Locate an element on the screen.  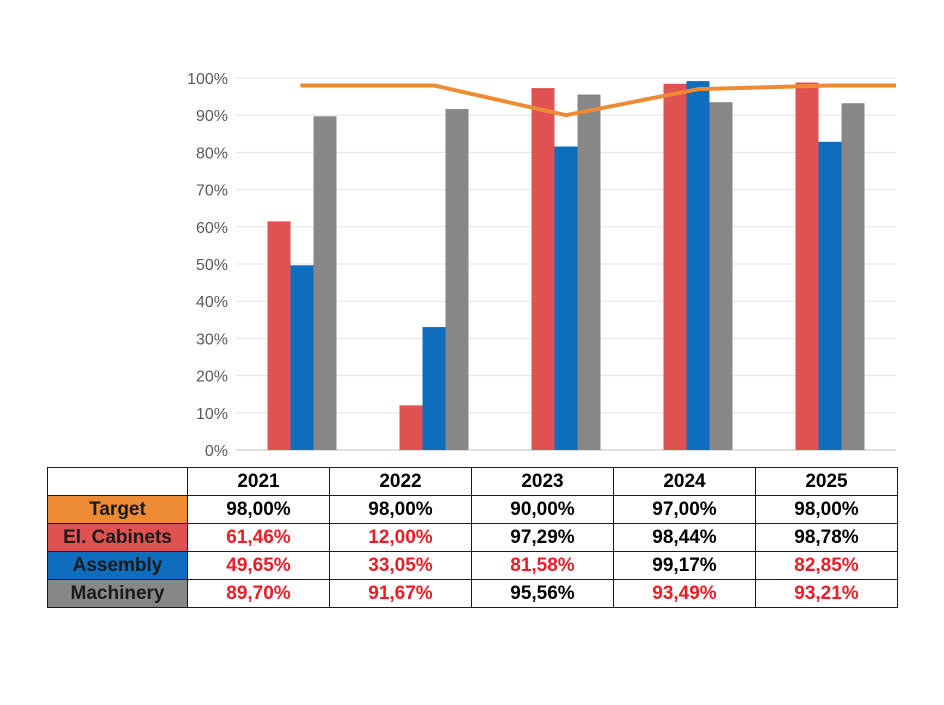
table-header-year: 2021 is located at coordinates (258, 481).